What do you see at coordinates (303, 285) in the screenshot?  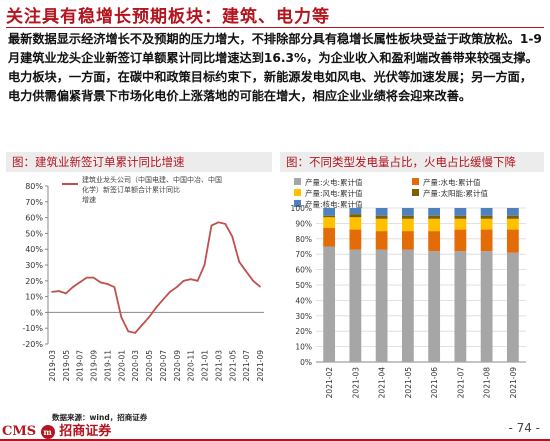 I see `y-tick-label: 50%` at bounding box center [303, 285].